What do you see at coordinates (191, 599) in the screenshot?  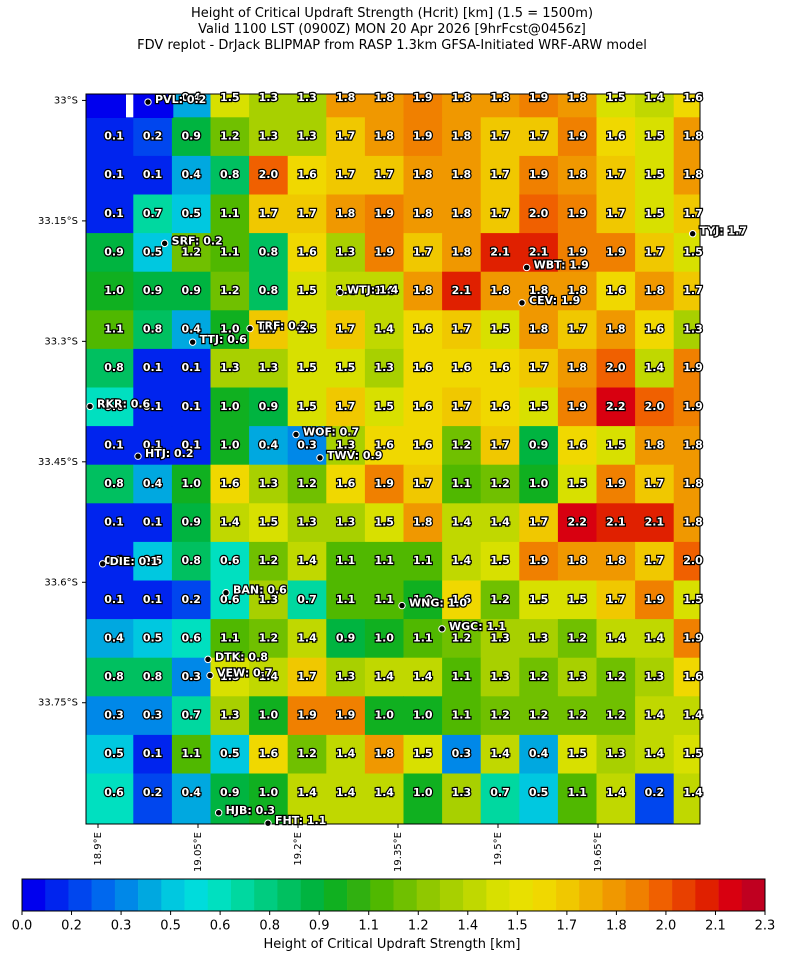 I see `cell-label: 0.2` at bounding box center [191, 599].